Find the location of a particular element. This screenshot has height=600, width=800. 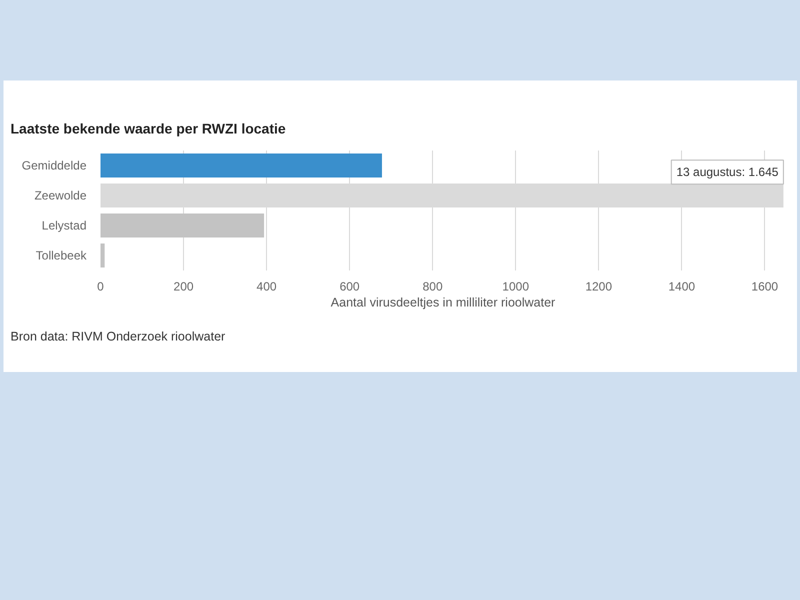

y-tick-label: Tollebeek is located at coordinates (62, 255).